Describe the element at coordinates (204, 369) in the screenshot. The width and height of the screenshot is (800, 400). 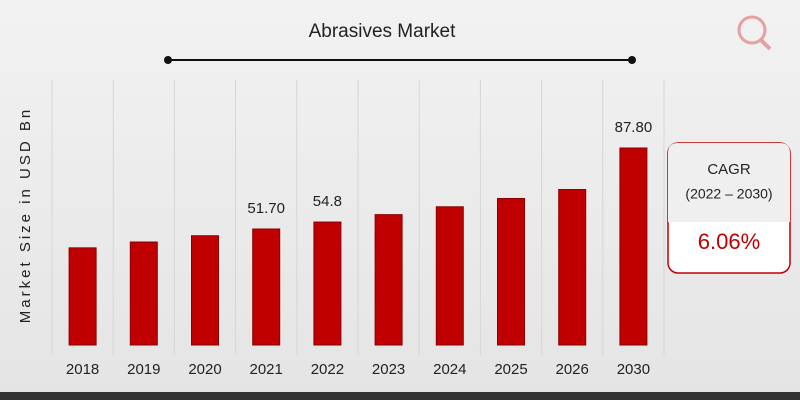
I see `x-tick-label: 2020` at that location.